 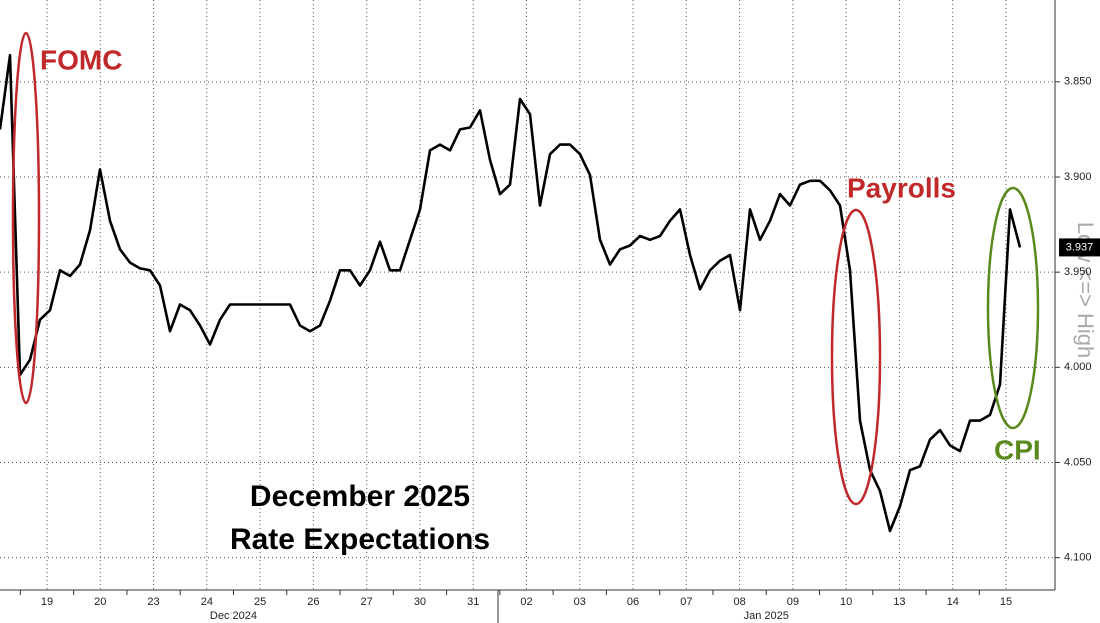 What do you see at coordinates (1078, 462) in the screenshot?
I see `y-tick-label: 4.050` at bounding box center [1078, 462].